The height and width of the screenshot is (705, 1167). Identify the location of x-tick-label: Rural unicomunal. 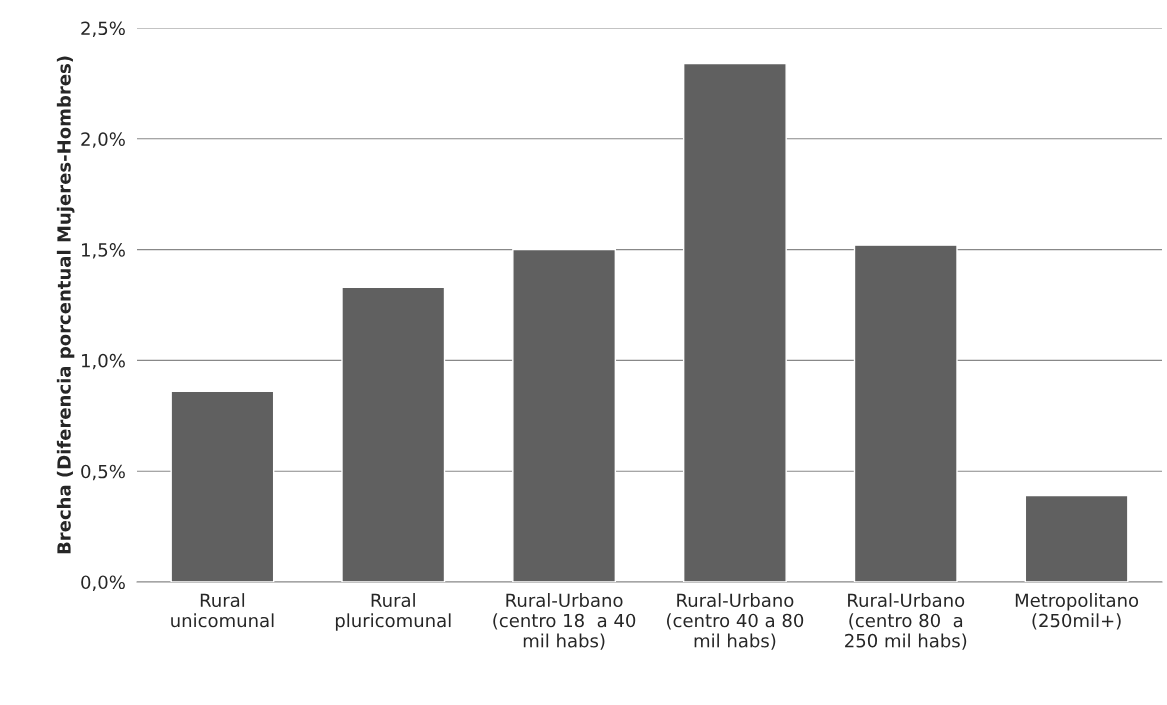
(222, 610).